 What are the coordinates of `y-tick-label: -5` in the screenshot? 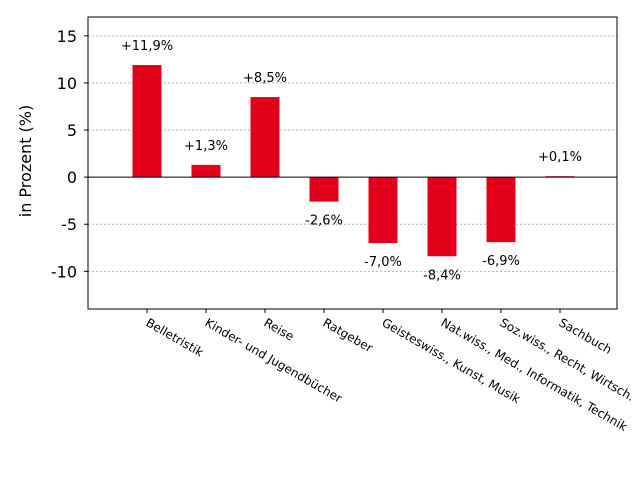 It's located at (69, 224).